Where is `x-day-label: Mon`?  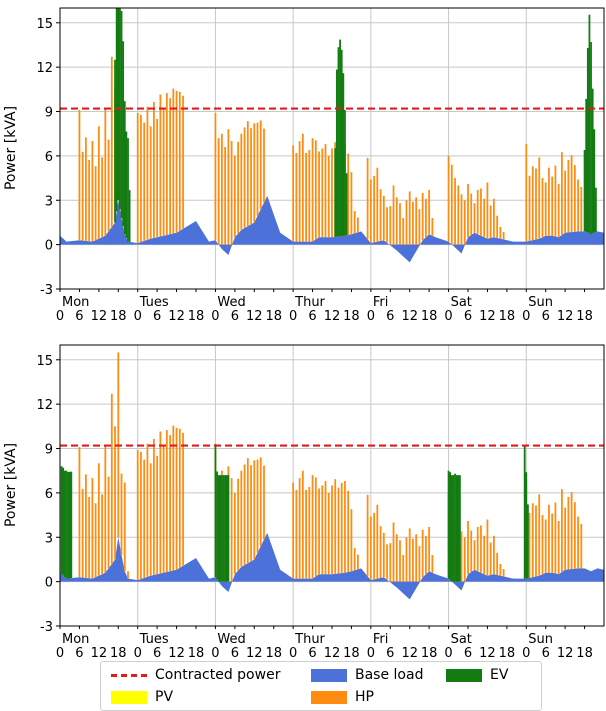 x-day-label: Mon is located at coordinates (75, 639).